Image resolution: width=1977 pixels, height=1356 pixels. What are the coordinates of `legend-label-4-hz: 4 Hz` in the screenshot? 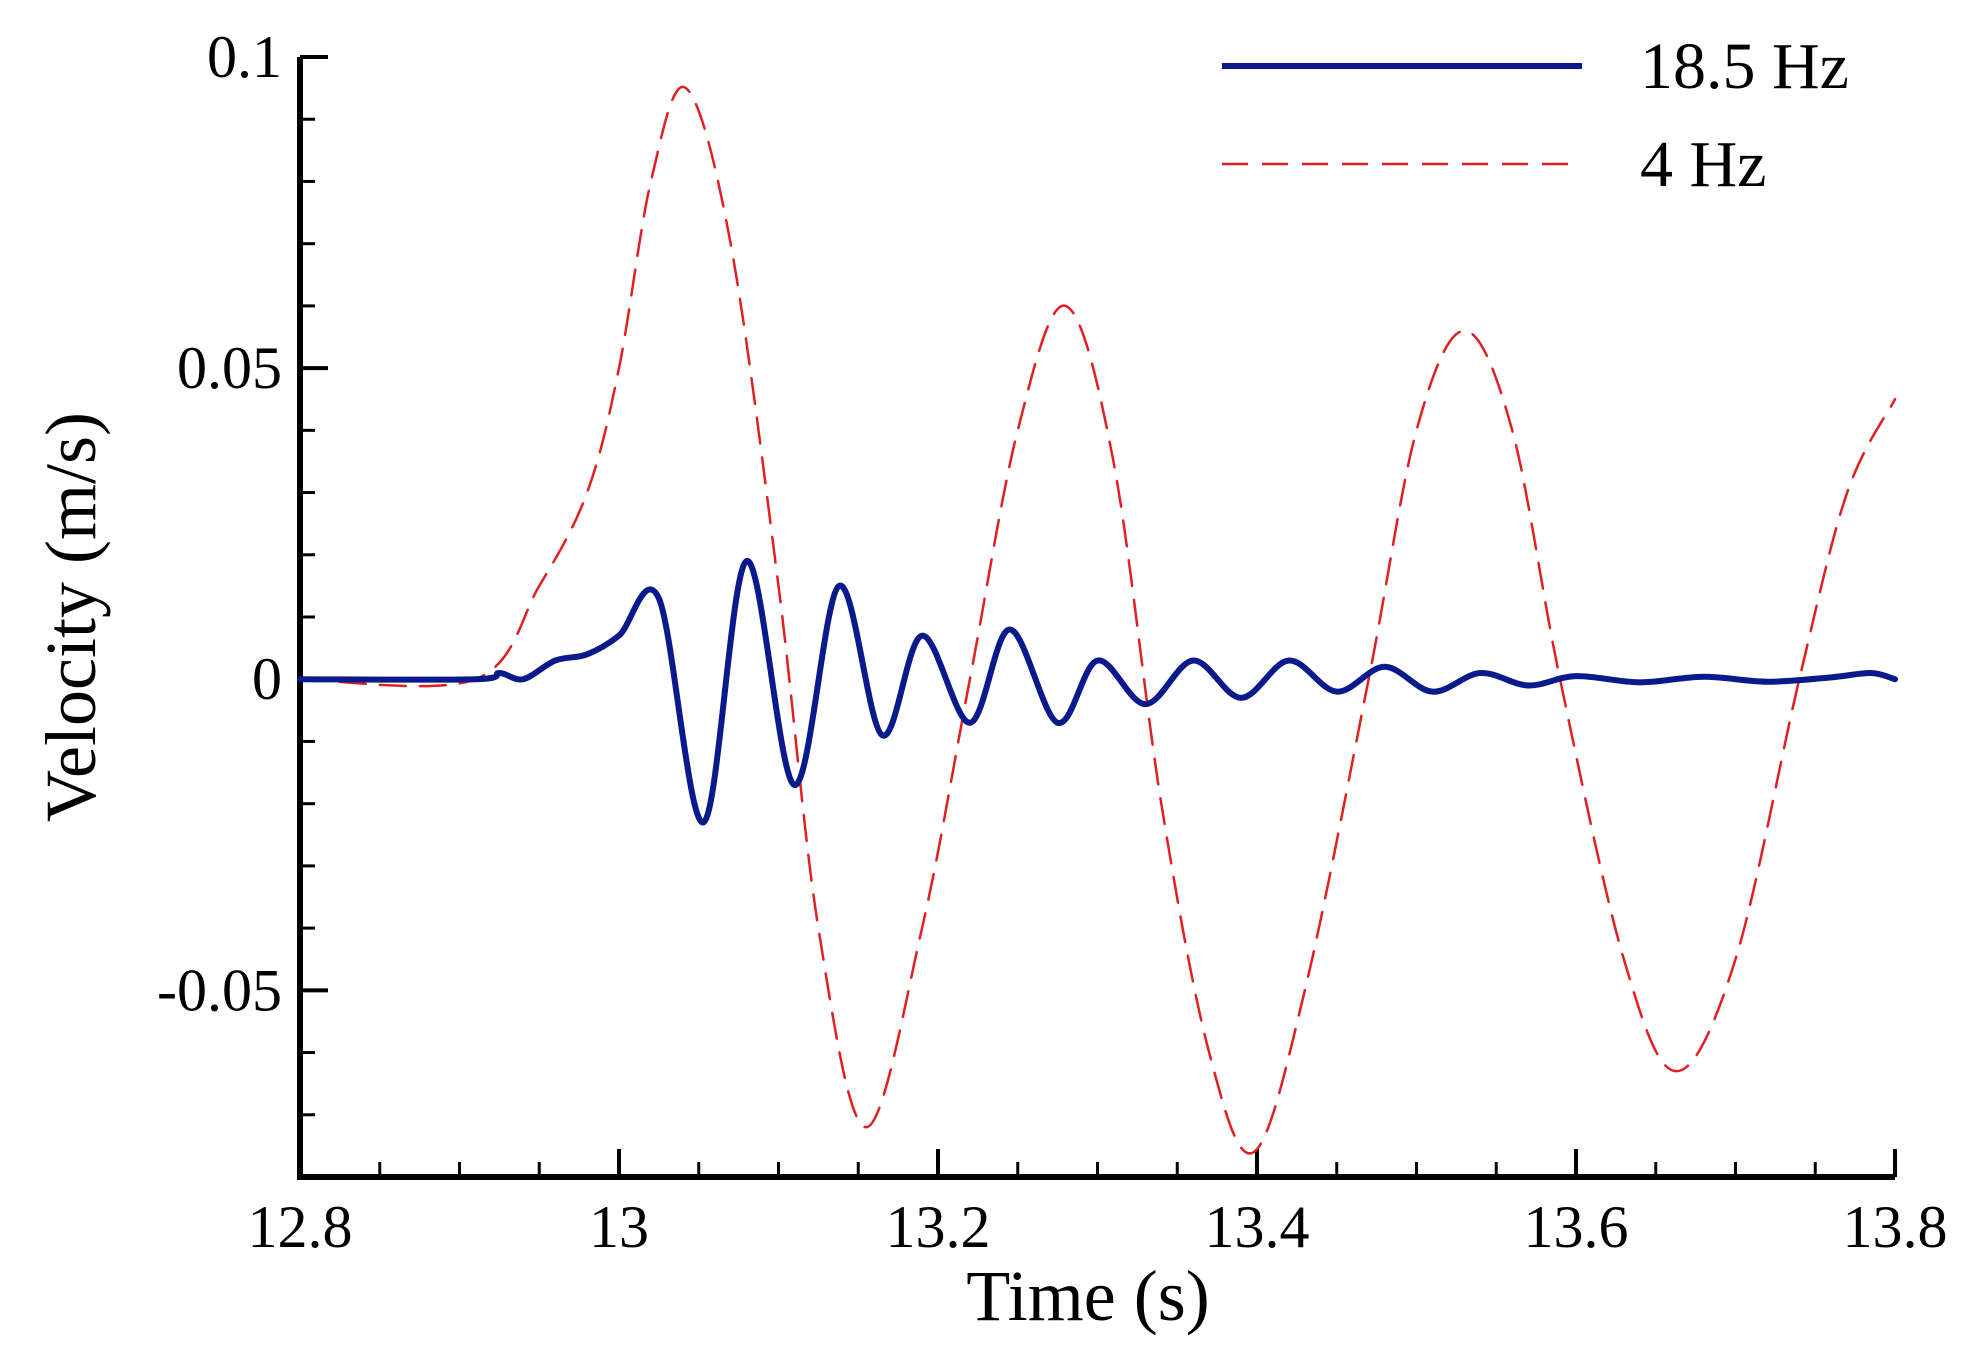 It's located at (1703, 164).